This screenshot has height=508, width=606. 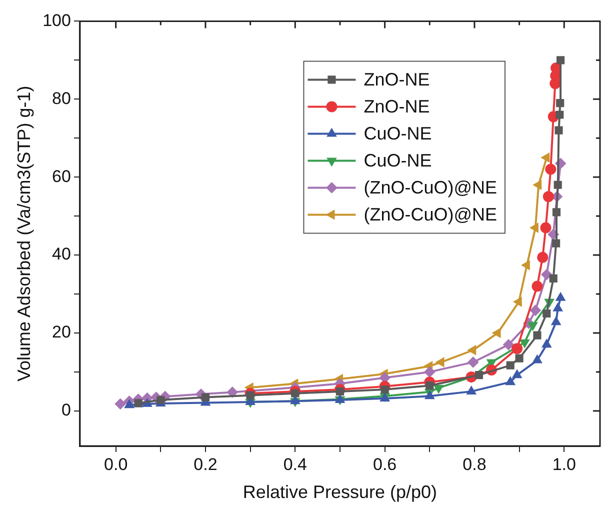 I want to click on x-tick-label: 0.4, so click(x=295, y=464).